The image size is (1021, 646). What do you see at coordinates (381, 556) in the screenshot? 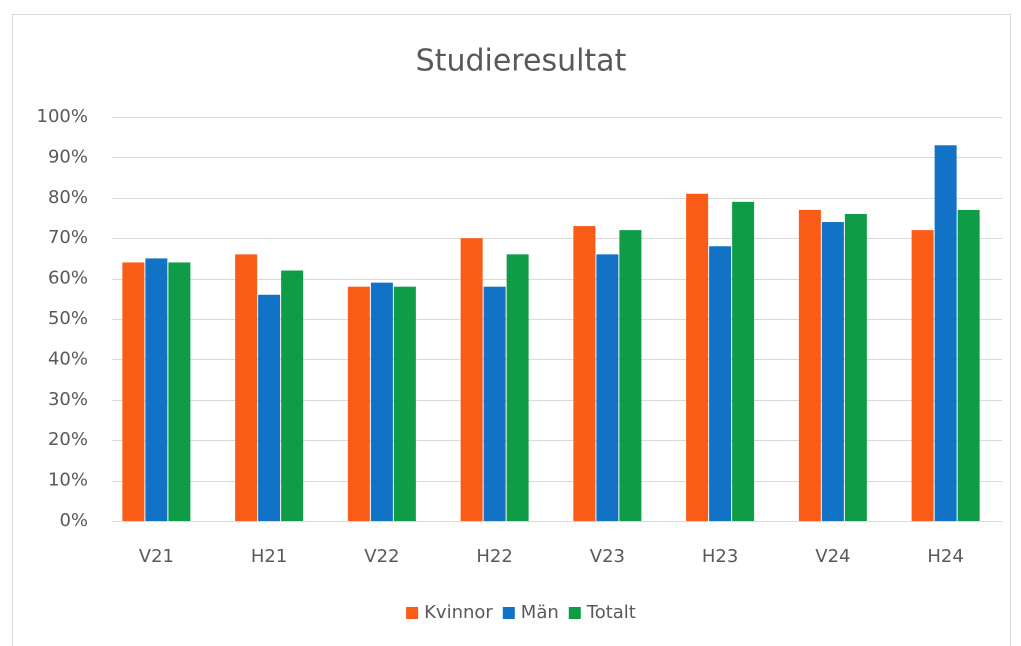
I see `x-tick-label: V22` at bounding box center [381, 556].